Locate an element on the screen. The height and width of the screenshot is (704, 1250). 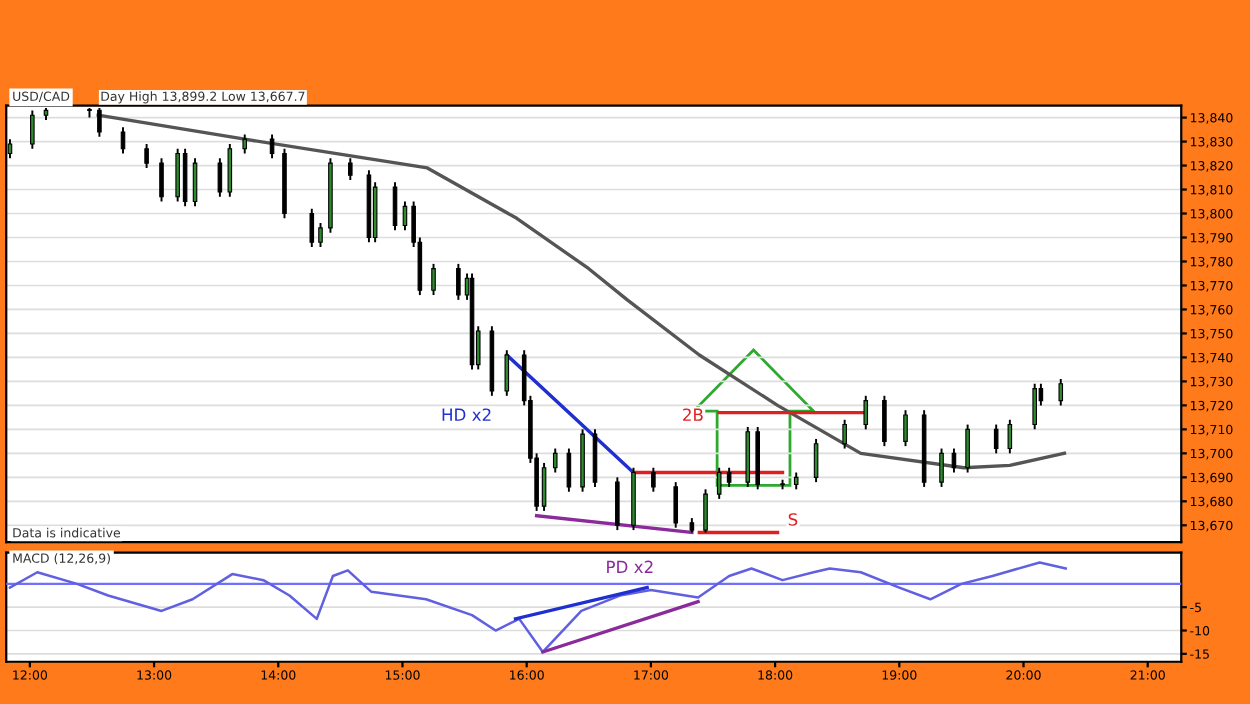
annotation: PD x2 is located at coordinates (630, 566).